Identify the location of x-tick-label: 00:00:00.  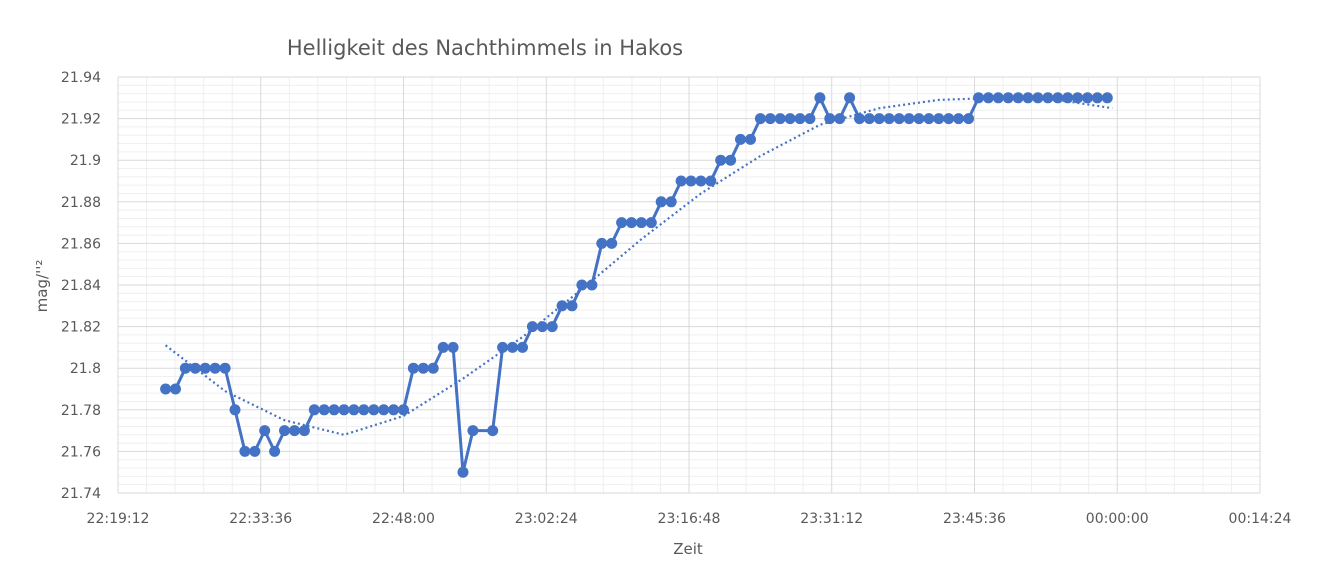
(1117, 519).